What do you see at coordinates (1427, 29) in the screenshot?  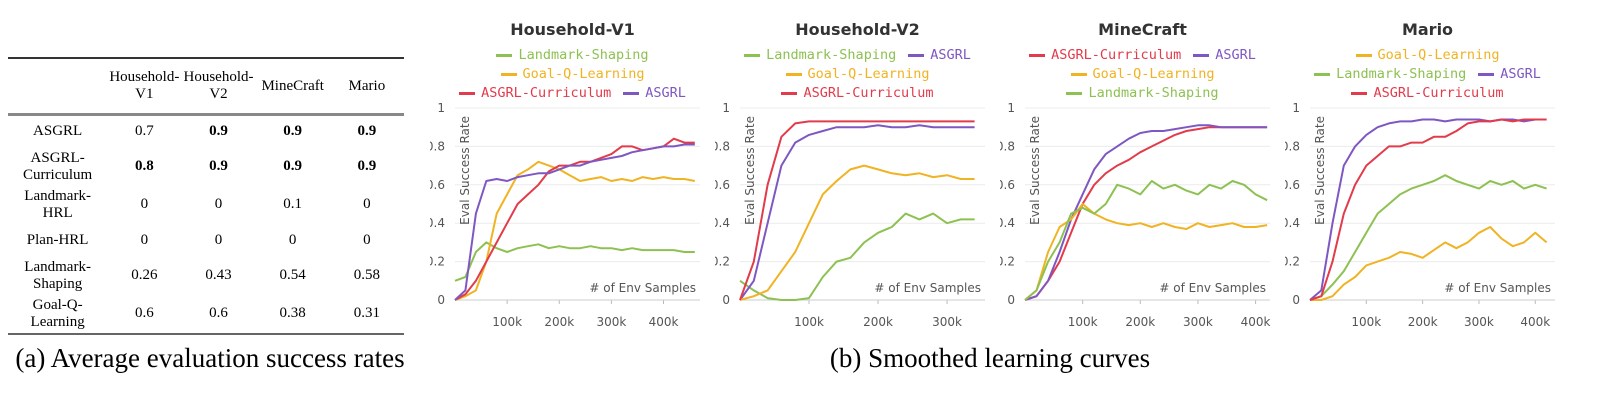 I see `chart-title: Mario` at bounding box center [1427, 29].